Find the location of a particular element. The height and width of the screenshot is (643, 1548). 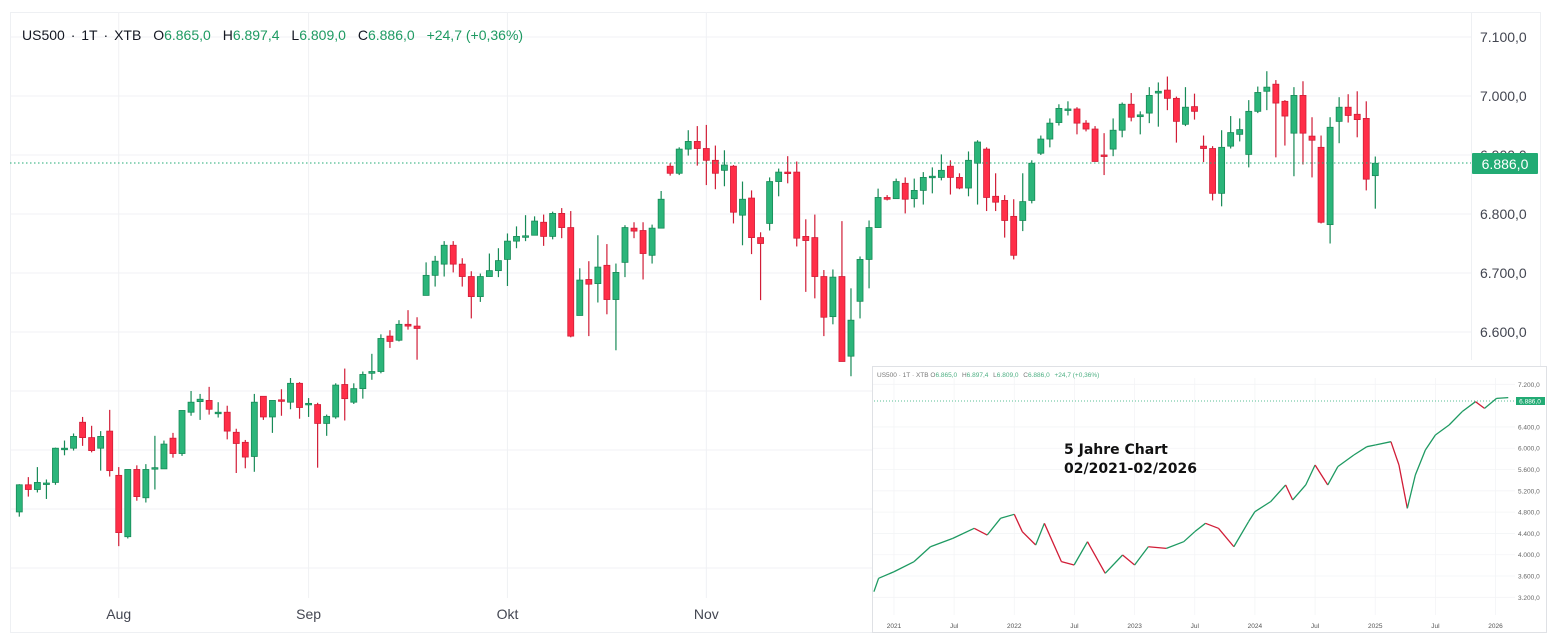

symbol: US500 is located at coordinates (43, 35).